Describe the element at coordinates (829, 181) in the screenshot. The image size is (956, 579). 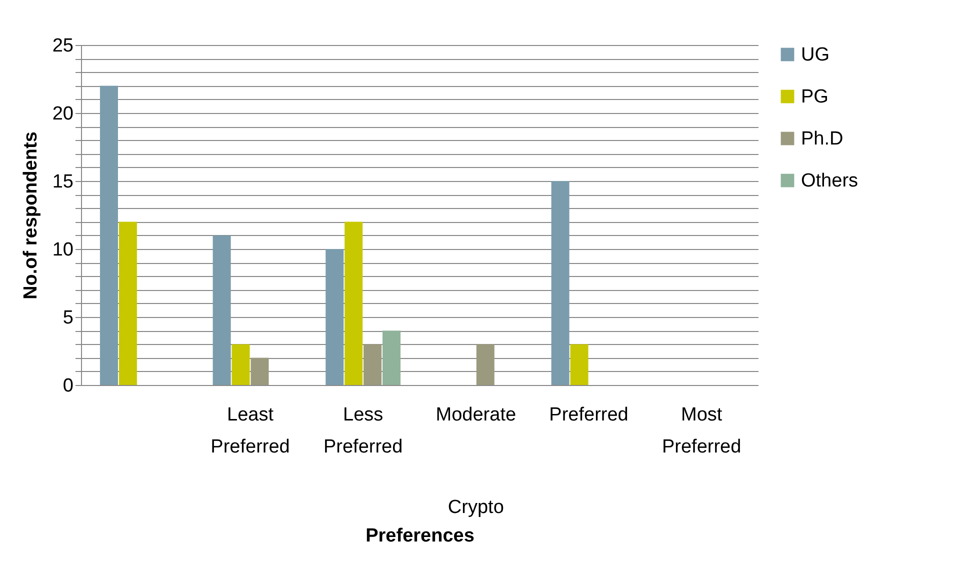
I see `legend-label: Others` at that location.